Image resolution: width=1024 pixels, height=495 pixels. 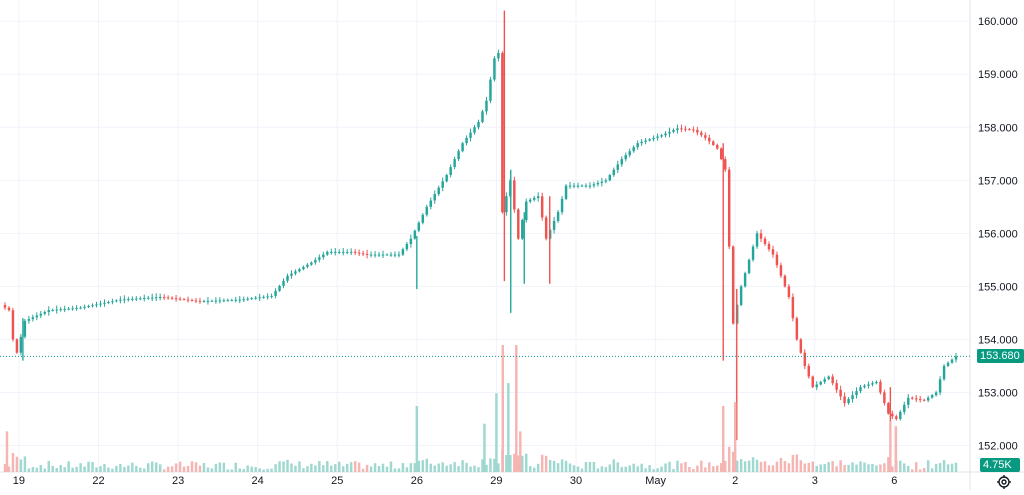 I want to click on x-tick-label: 6, so click(x=894, y=481).